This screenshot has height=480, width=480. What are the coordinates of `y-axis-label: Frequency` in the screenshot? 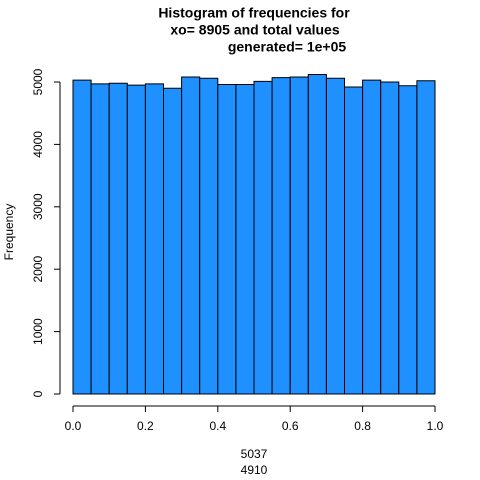 It's located at (9, 232).